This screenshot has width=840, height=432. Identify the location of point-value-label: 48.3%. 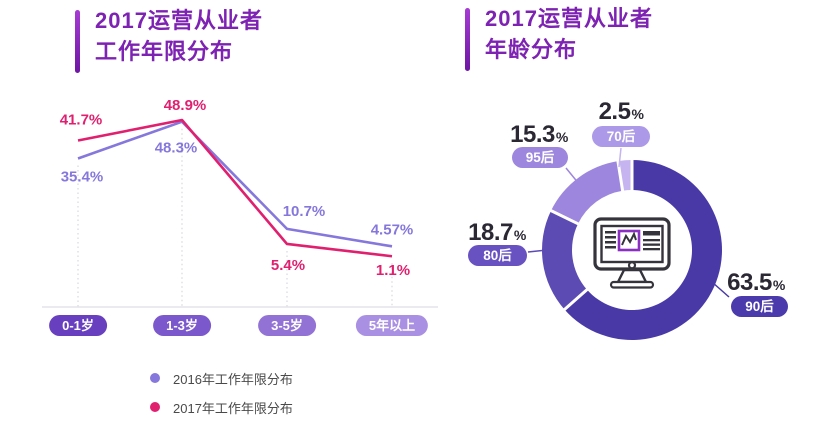
(176, 148).